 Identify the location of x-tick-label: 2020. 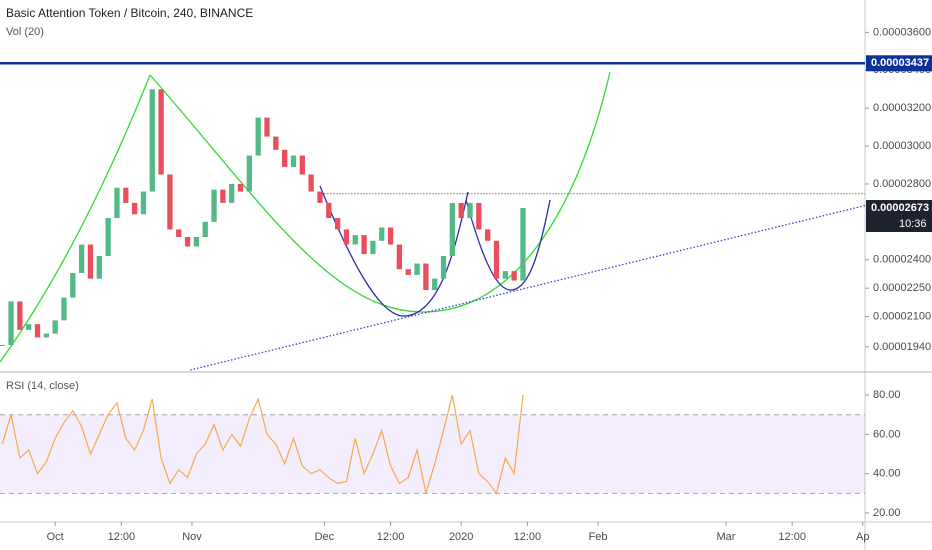
(461, 537).